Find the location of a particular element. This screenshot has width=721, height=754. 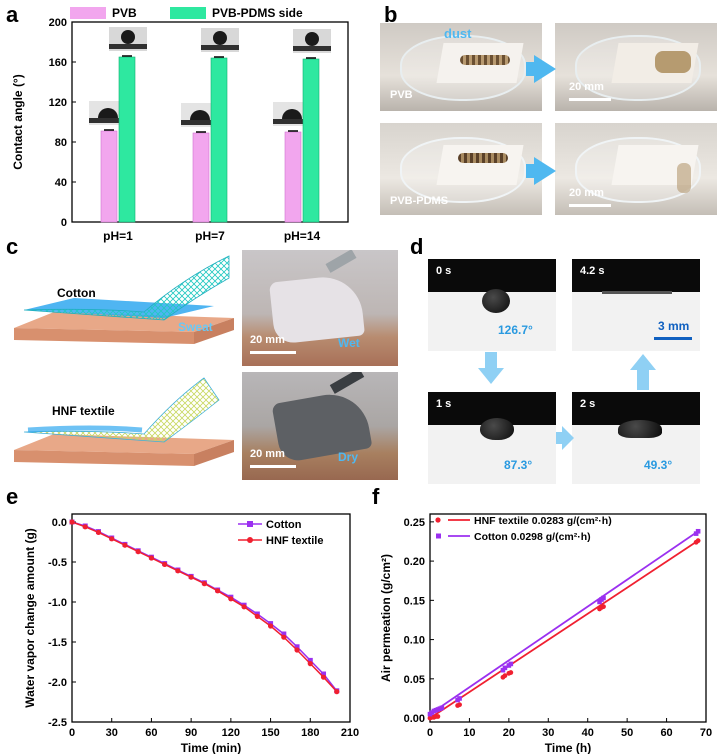

panel-e-letter: e is located at coordinates (12, 496).